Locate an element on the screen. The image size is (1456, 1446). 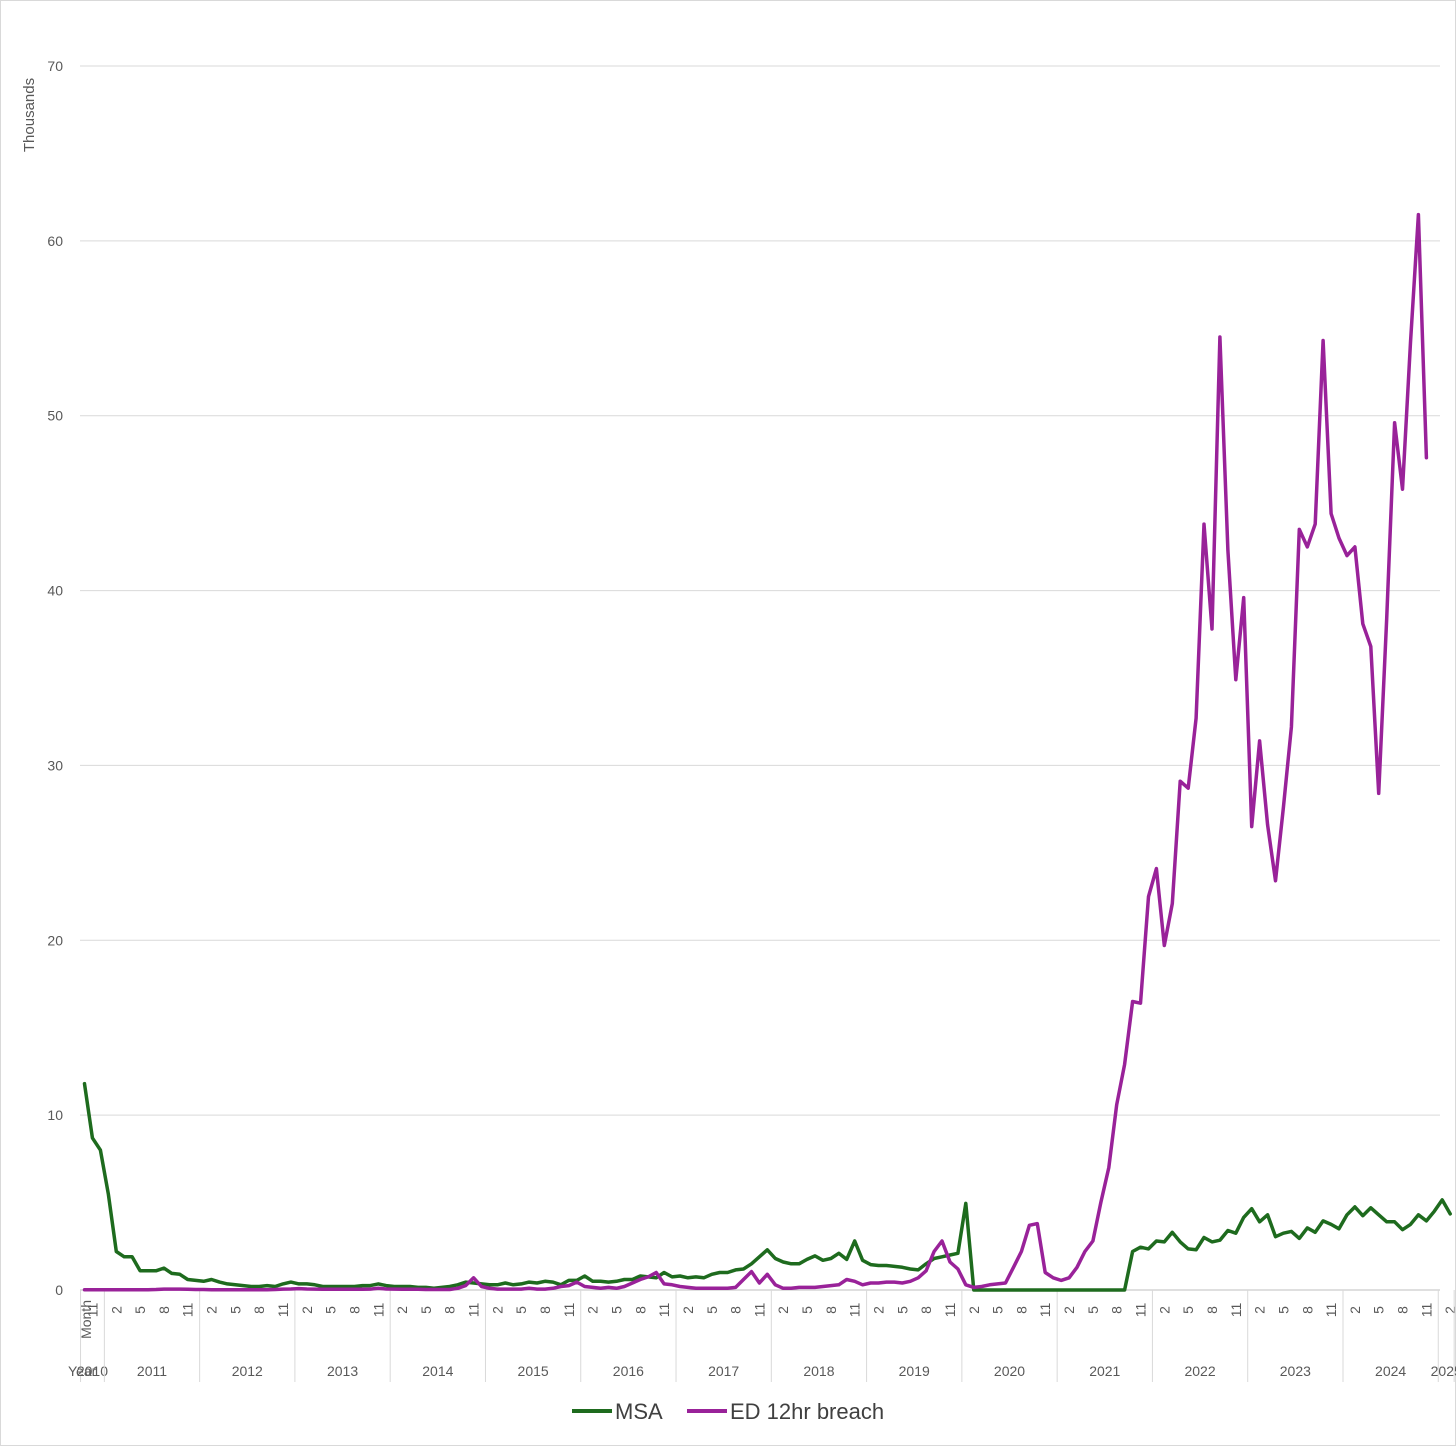
x-year-tick-label: 2010 is located at coordinates (92, 1371).